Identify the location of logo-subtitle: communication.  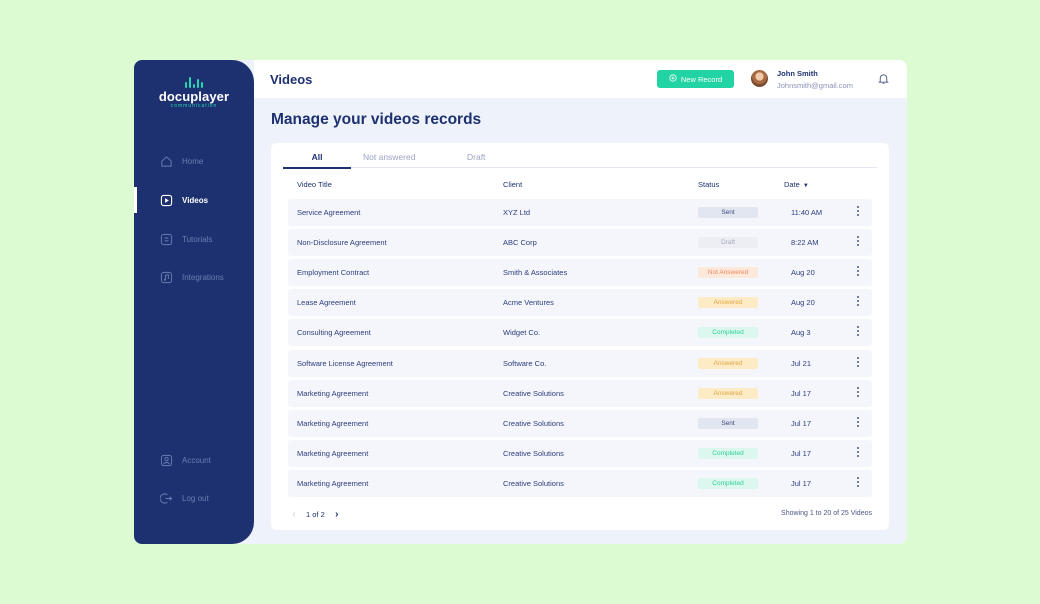
(194, 106).